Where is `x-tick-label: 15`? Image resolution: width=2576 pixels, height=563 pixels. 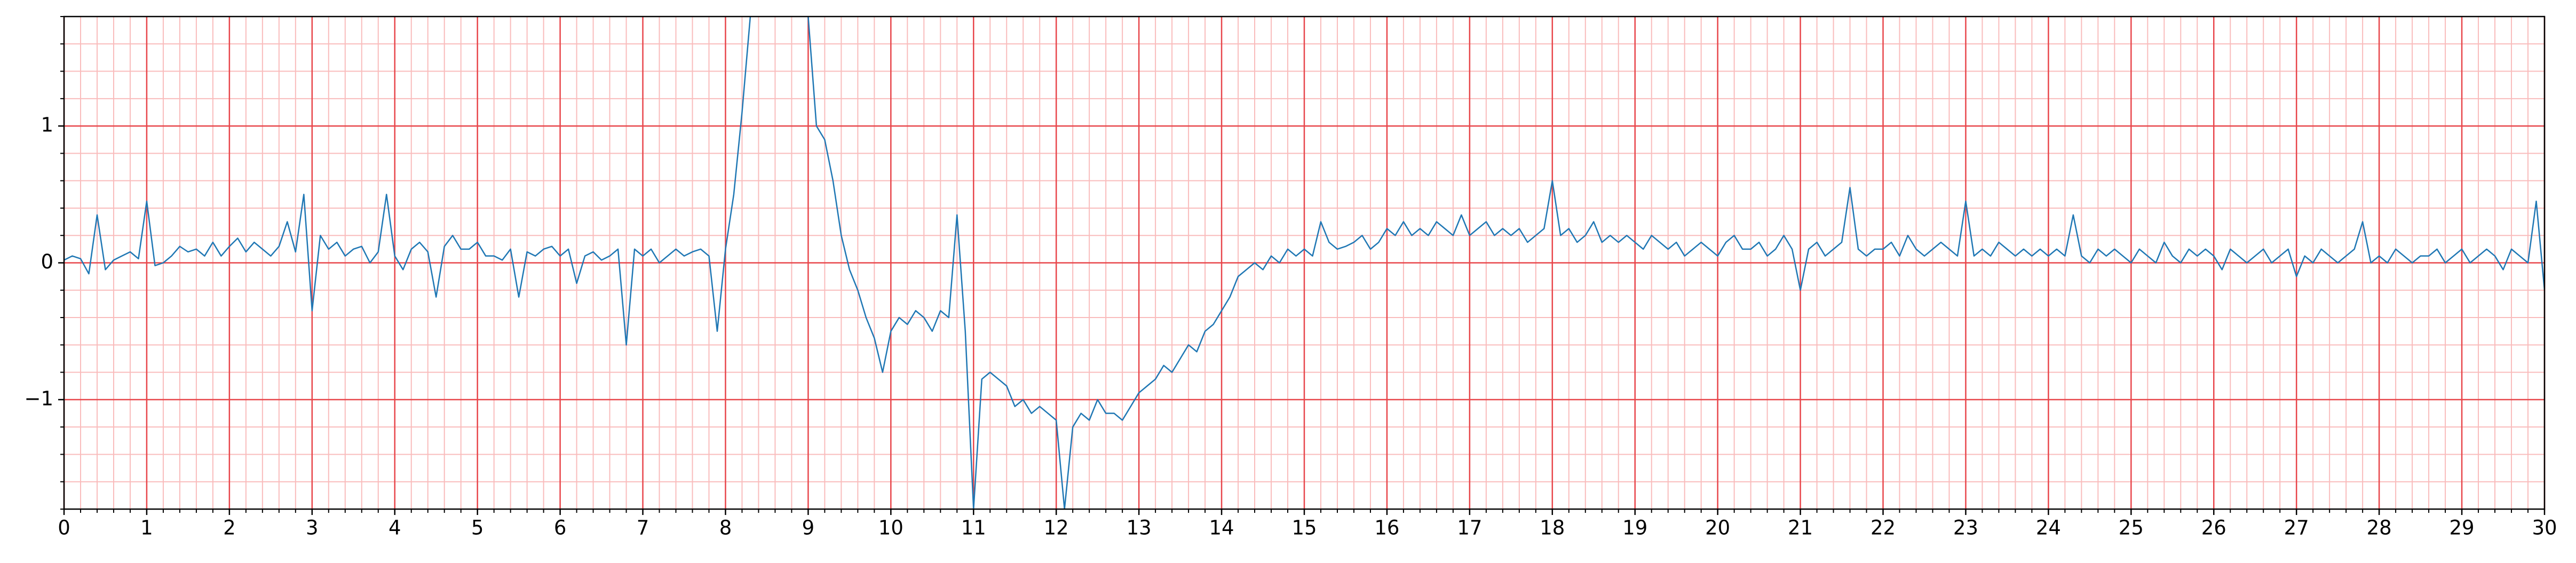
x-tick-label: 15 is located at coordinates (1304, 528).